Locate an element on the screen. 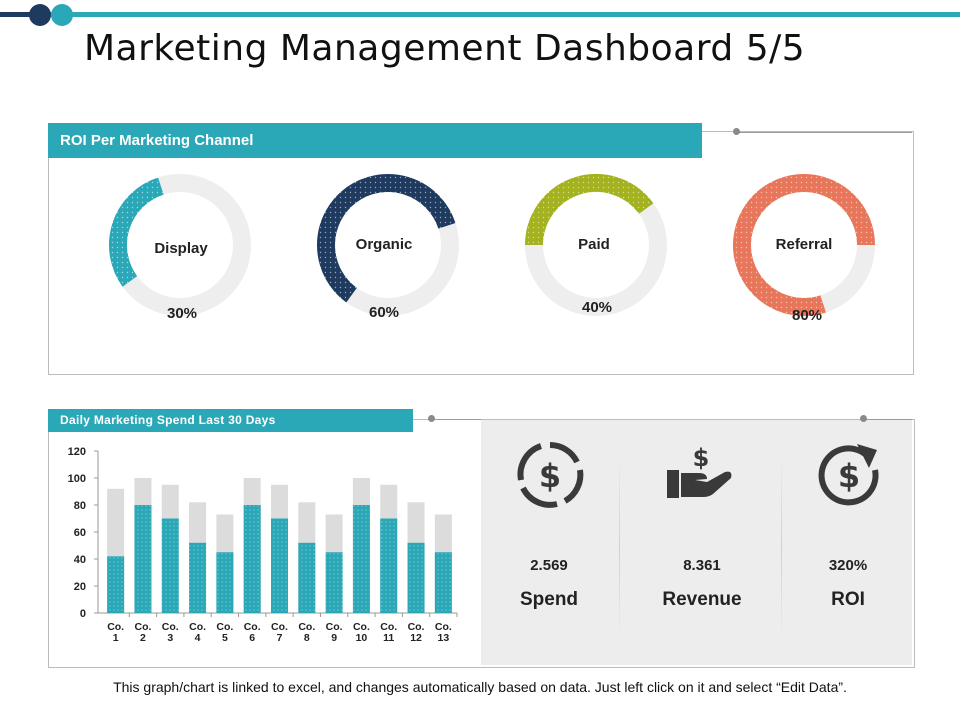 The image size is (960, 720). y-tick-label: 100 is located at coordinates (77, 479).